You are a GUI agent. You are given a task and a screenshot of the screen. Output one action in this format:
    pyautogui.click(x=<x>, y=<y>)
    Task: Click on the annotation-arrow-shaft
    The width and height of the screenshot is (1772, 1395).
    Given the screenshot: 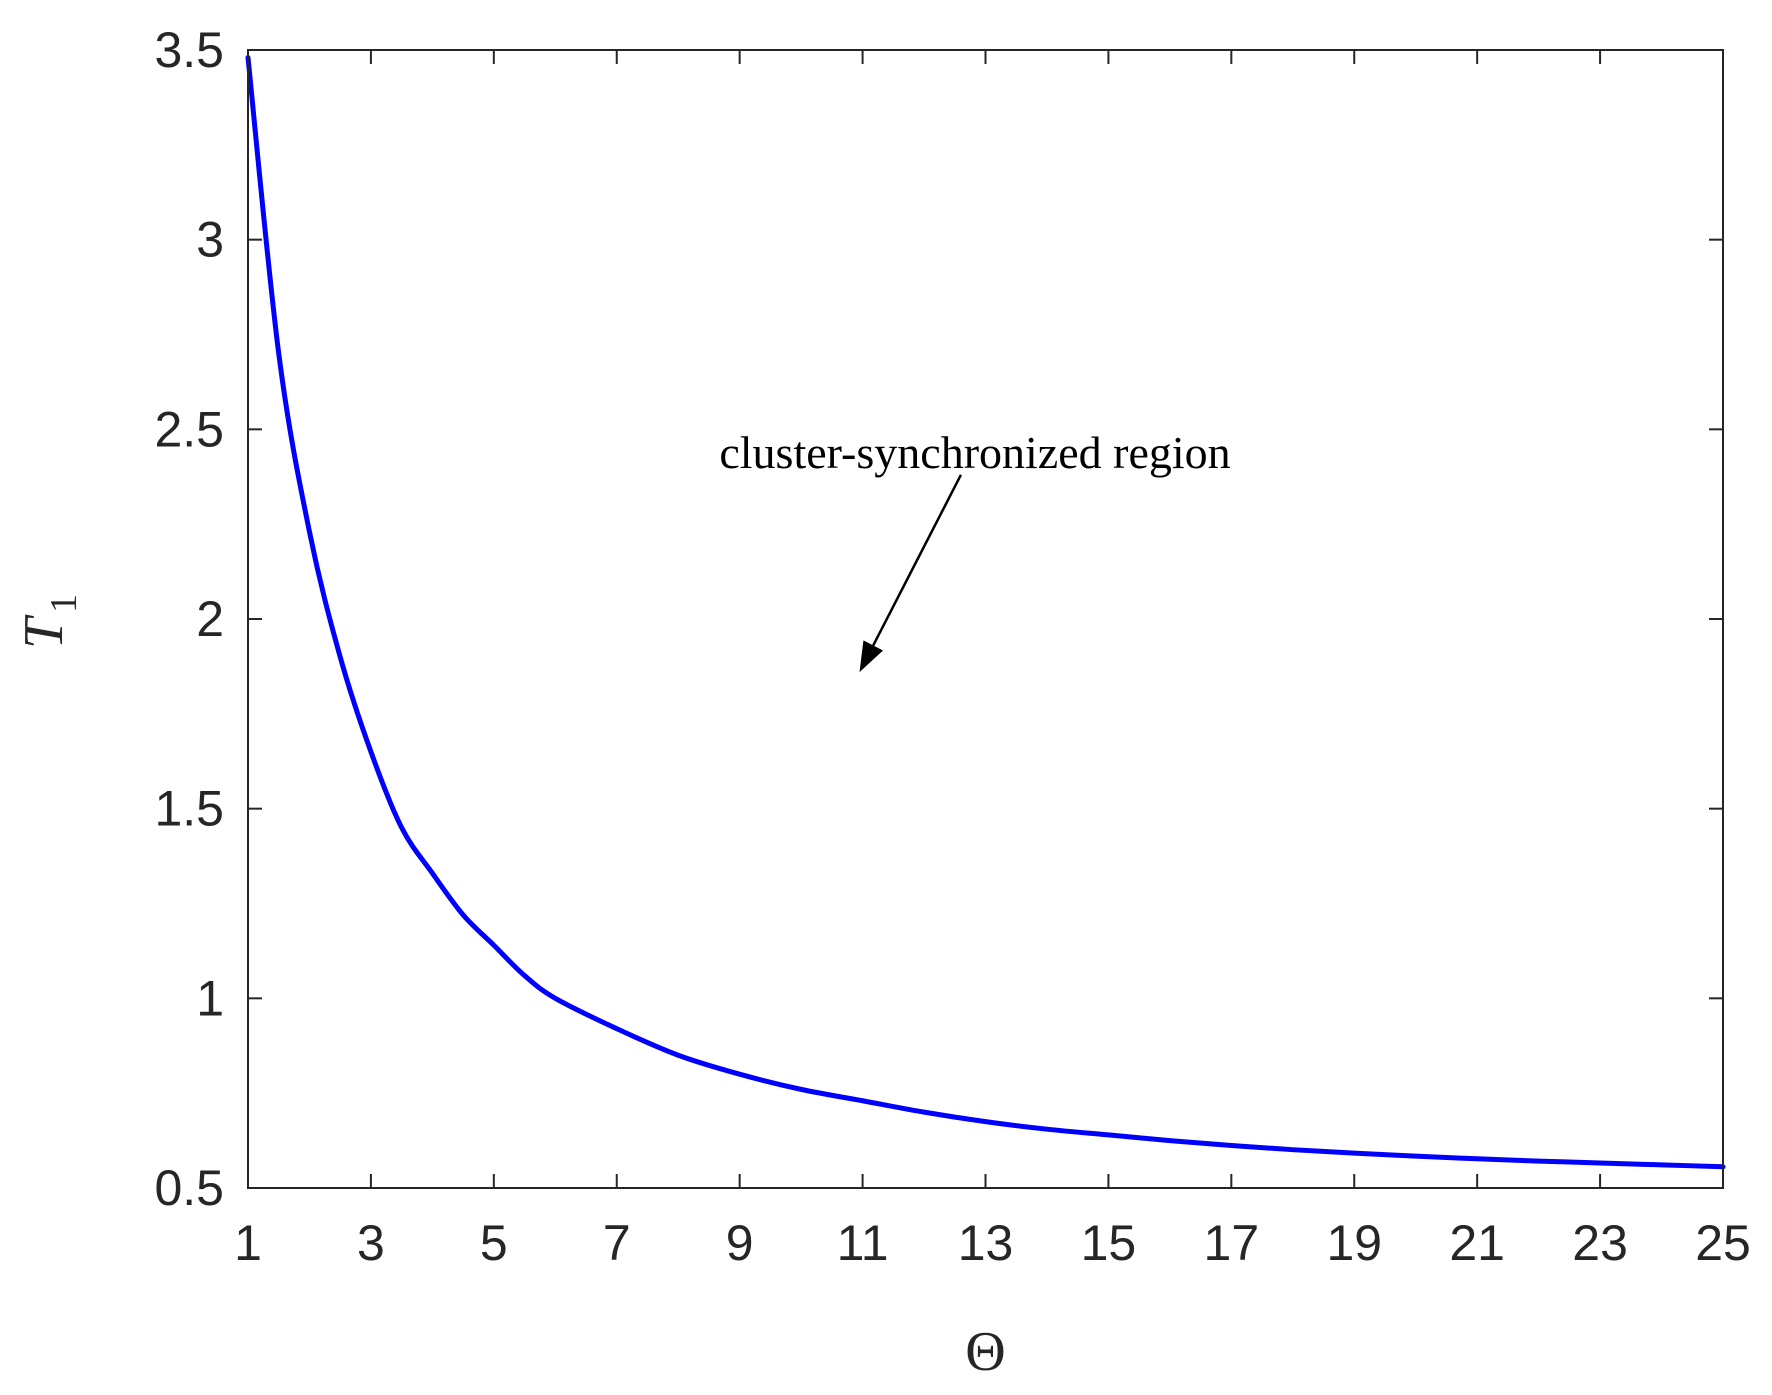 What is the action you would take?
    pyautogui.click(x=917, y=560)
    